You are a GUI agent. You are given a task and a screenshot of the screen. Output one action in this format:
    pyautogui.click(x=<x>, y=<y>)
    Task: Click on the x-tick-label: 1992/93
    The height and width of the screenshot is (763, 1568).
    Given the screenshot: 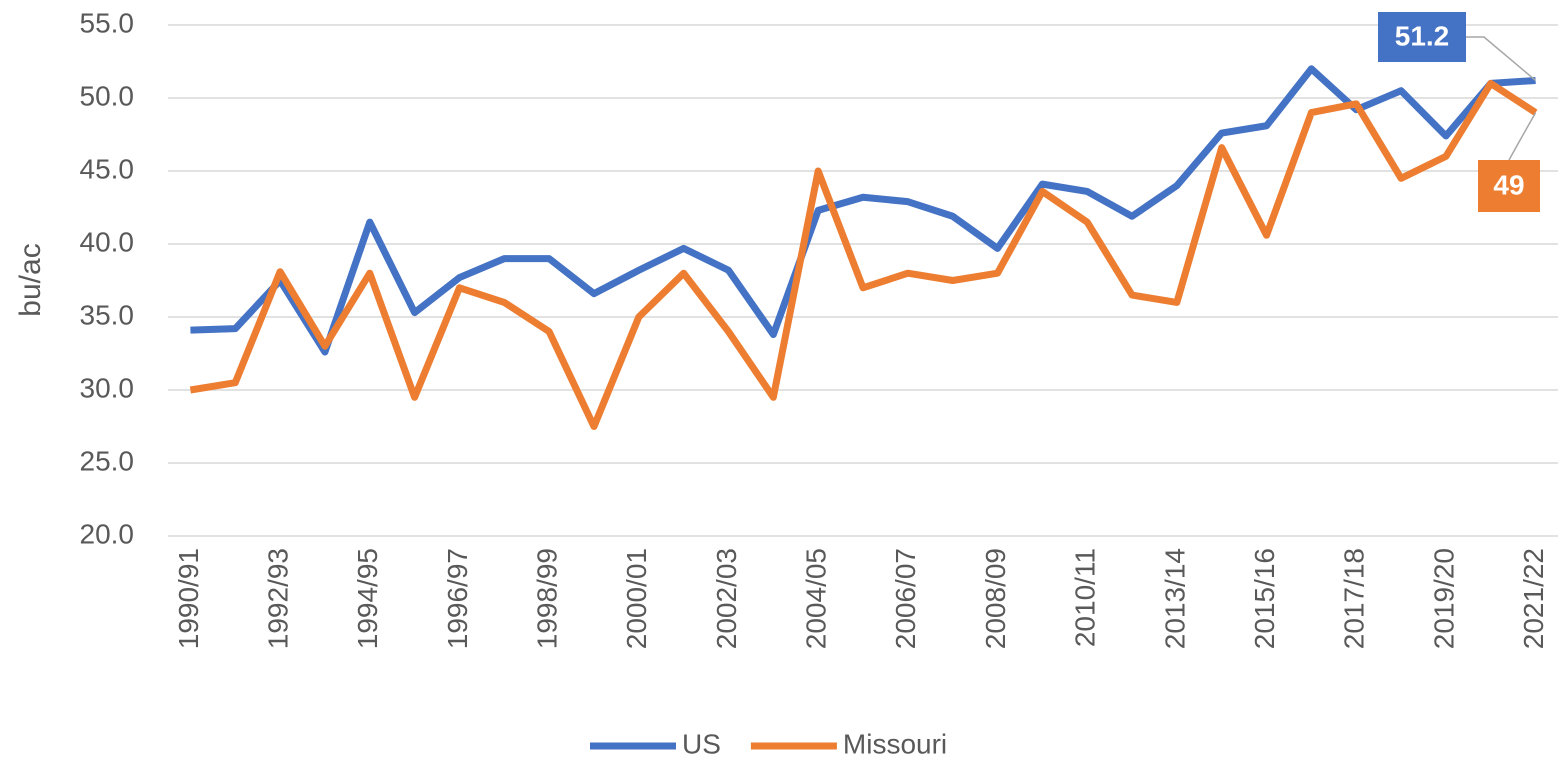 What is the action you would take?
    pyautogui.click(x=277, y=598)
    